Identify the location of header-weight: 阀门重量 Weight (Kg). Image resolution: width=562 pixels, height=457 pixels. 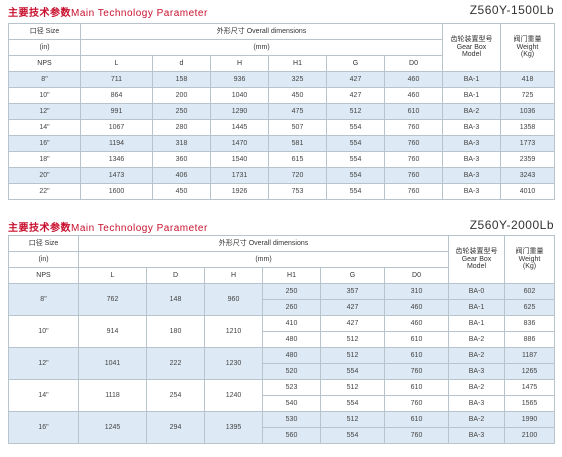
(529, 259).